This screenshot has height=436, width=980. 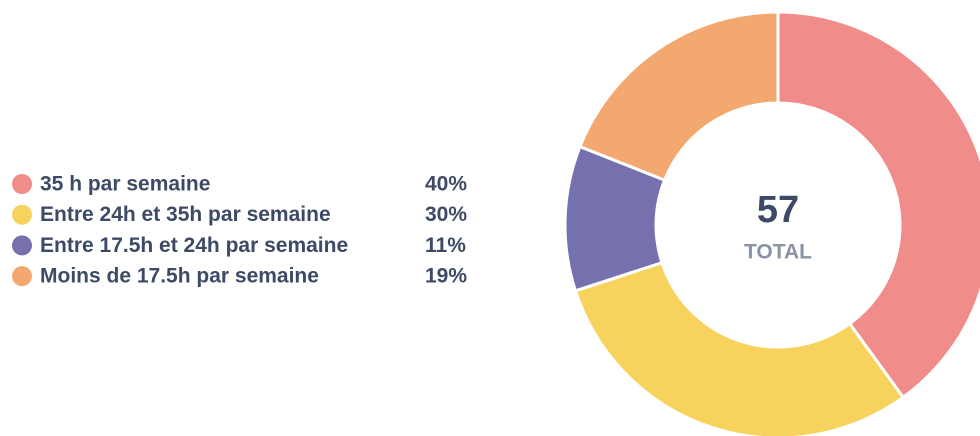 What do you see at coordinates (194, 245) in the screenshot?
I see `legend-label: Entre 17.5h et 24h par semaine` at bounding box center [194, 245].